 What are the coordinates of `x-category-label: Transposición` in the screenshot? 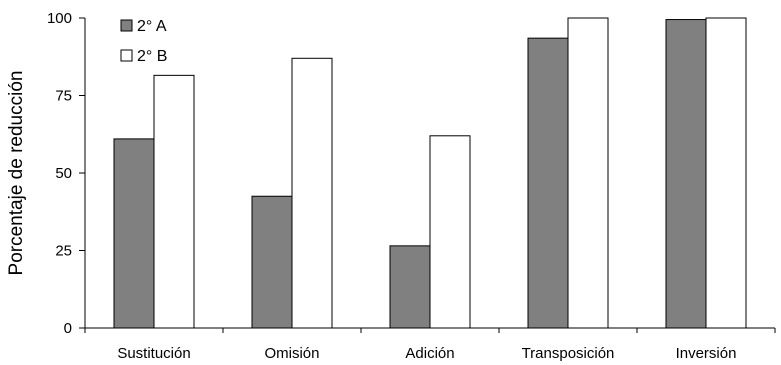 It's located at (568, 353).